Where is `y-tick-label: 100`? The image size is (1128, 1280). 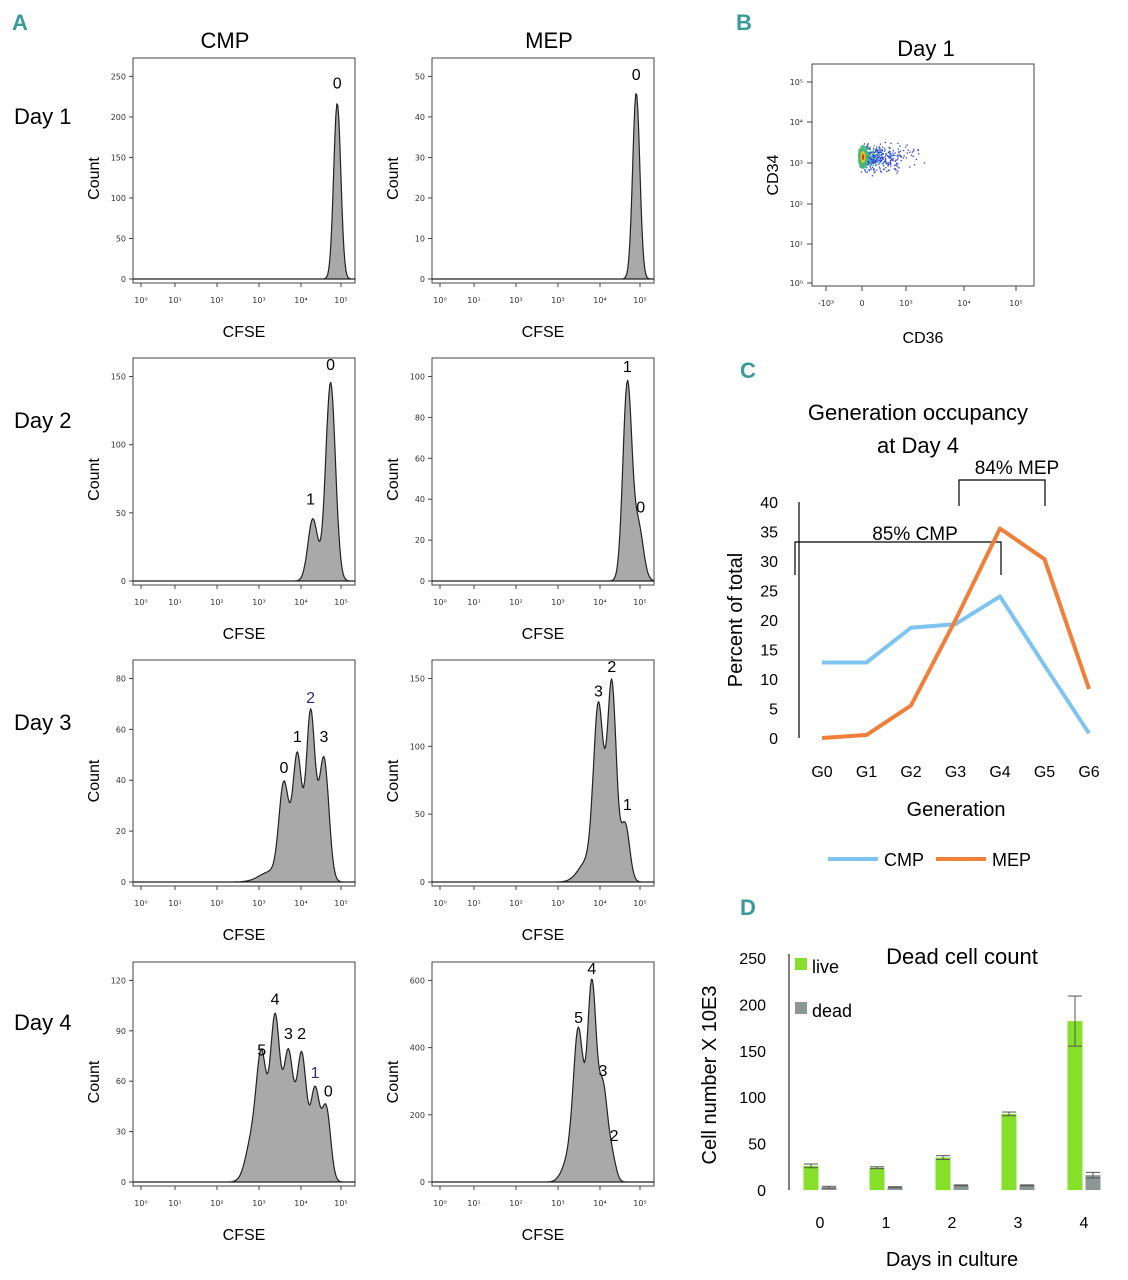
y-tick-label: 100 is located at coordinates (118, 445).